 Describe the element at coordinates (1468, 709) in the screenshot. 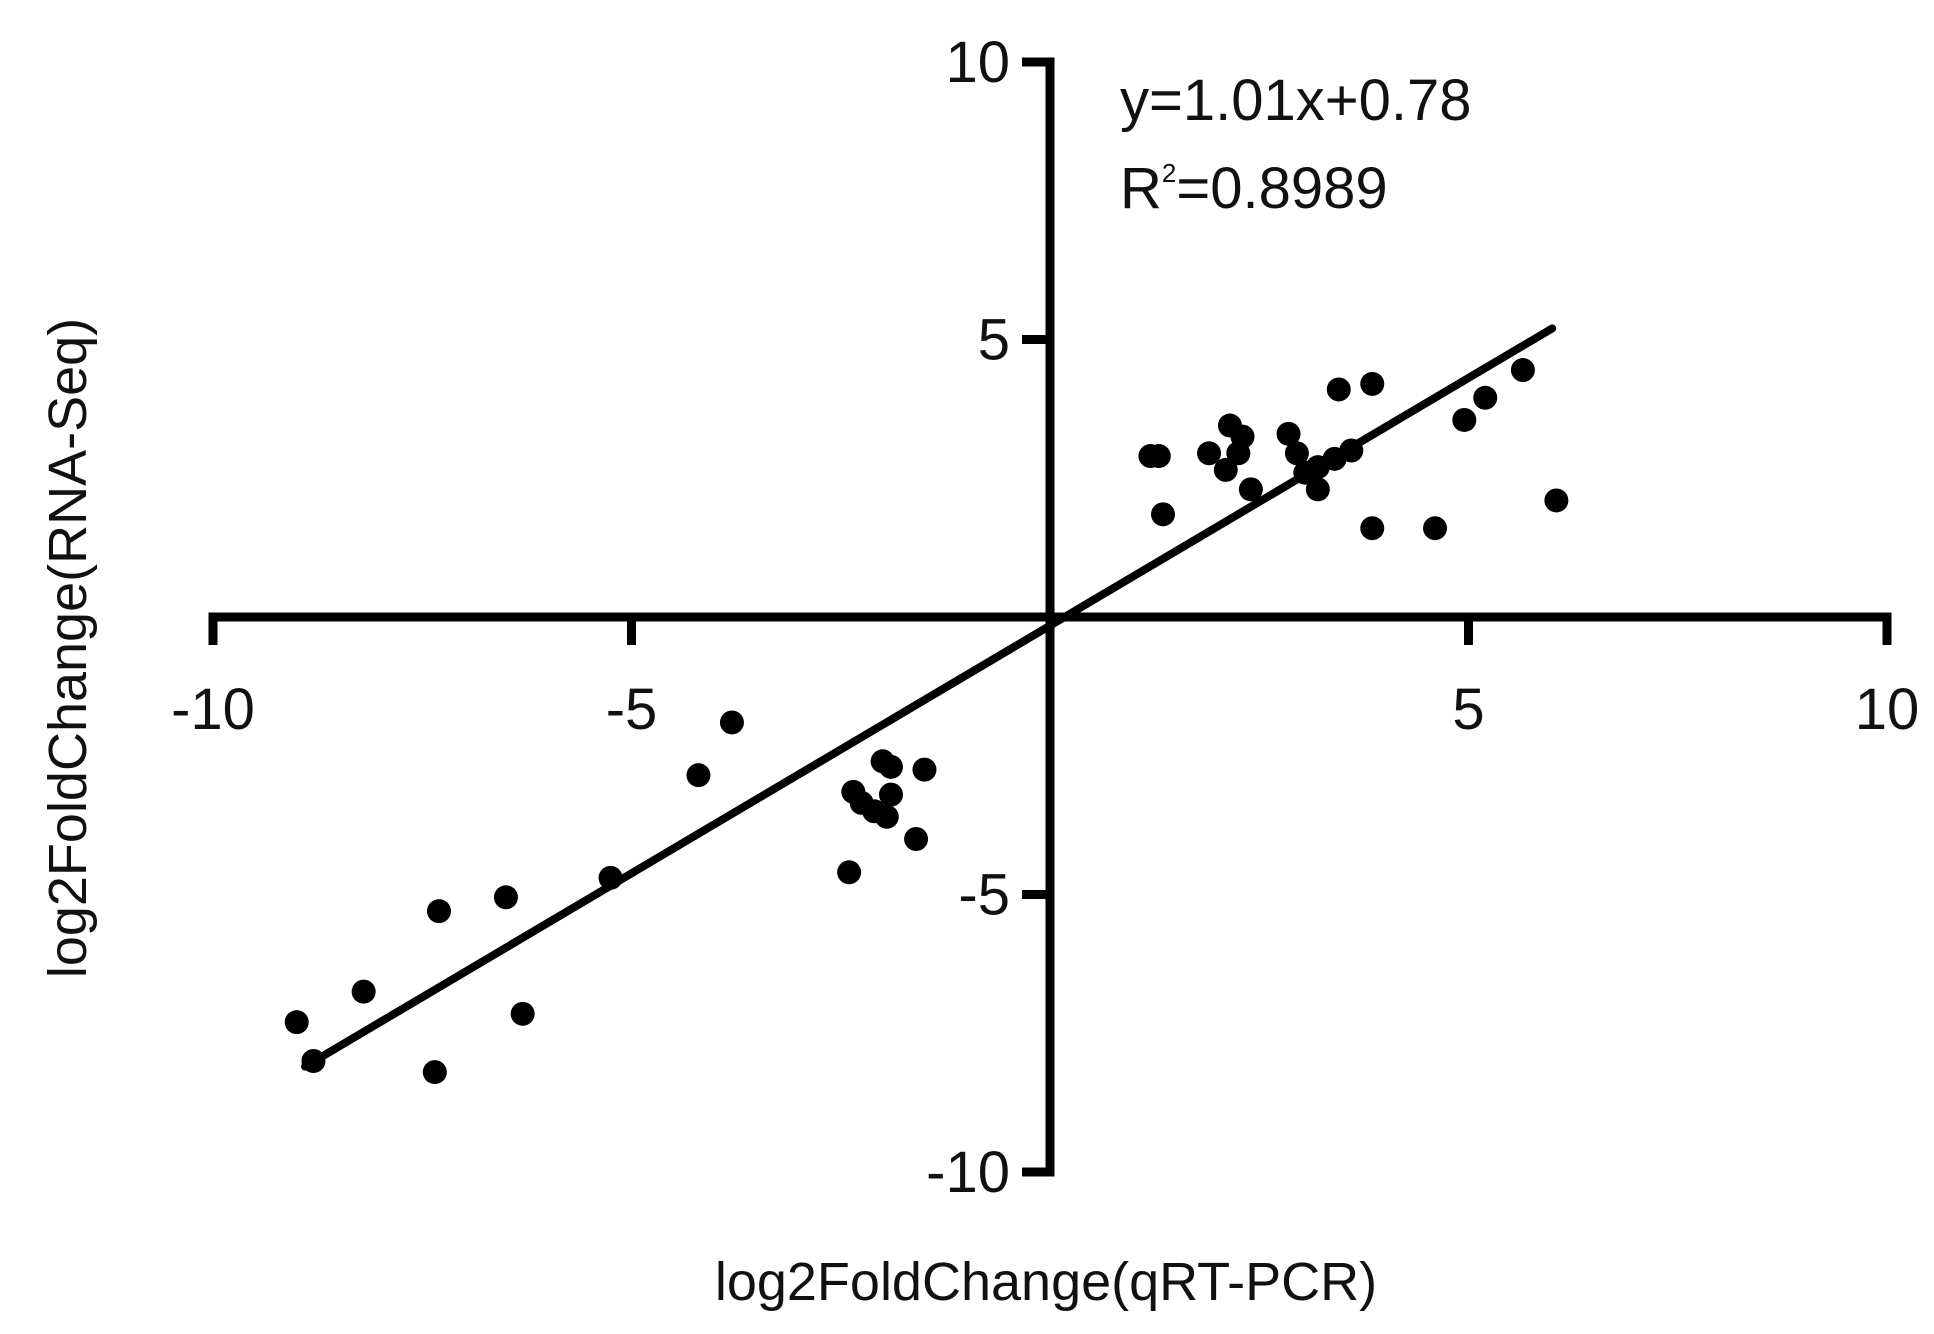

I see `x-tick-label: 5` at that location.